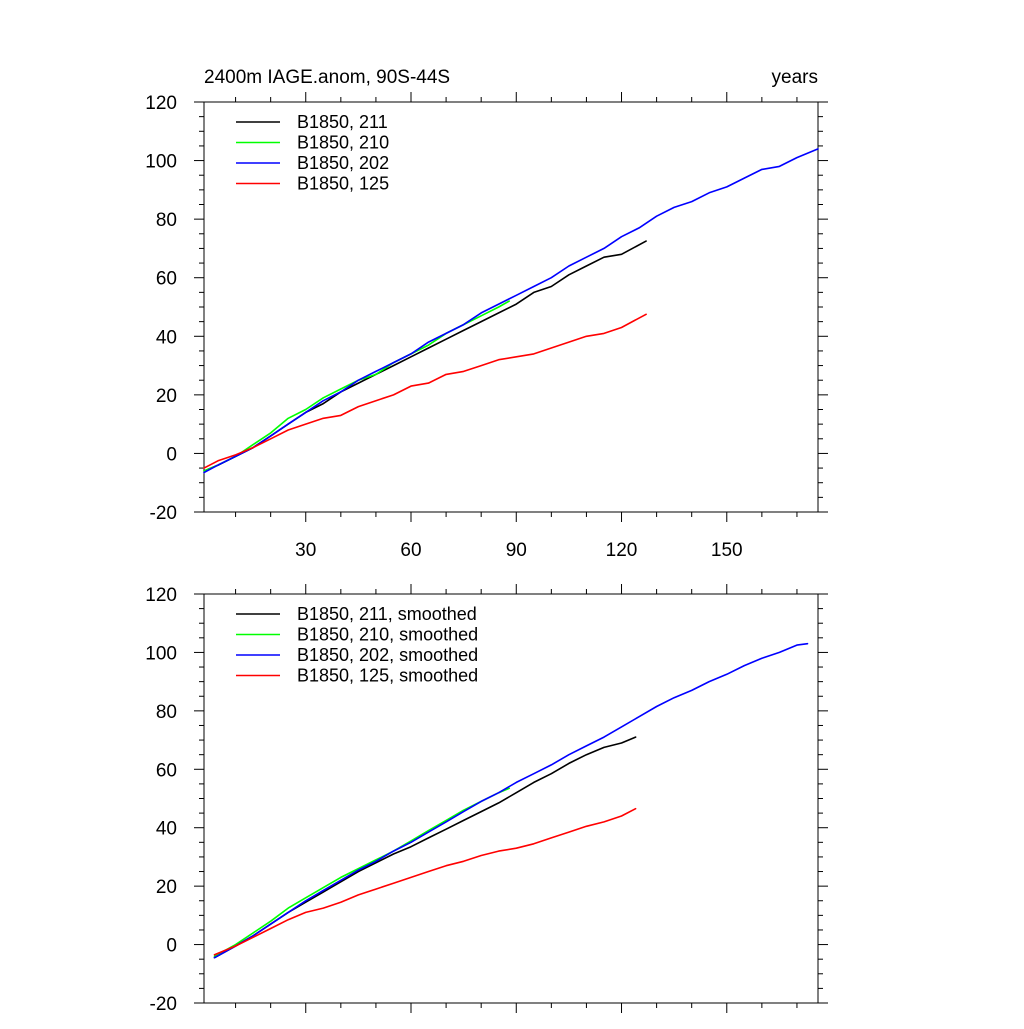 This screenshot has height=1029, width=1024. Describe the element at coordinates (343, 163) in the screenshot. I see `legend-label: B1850, 202` at that location.